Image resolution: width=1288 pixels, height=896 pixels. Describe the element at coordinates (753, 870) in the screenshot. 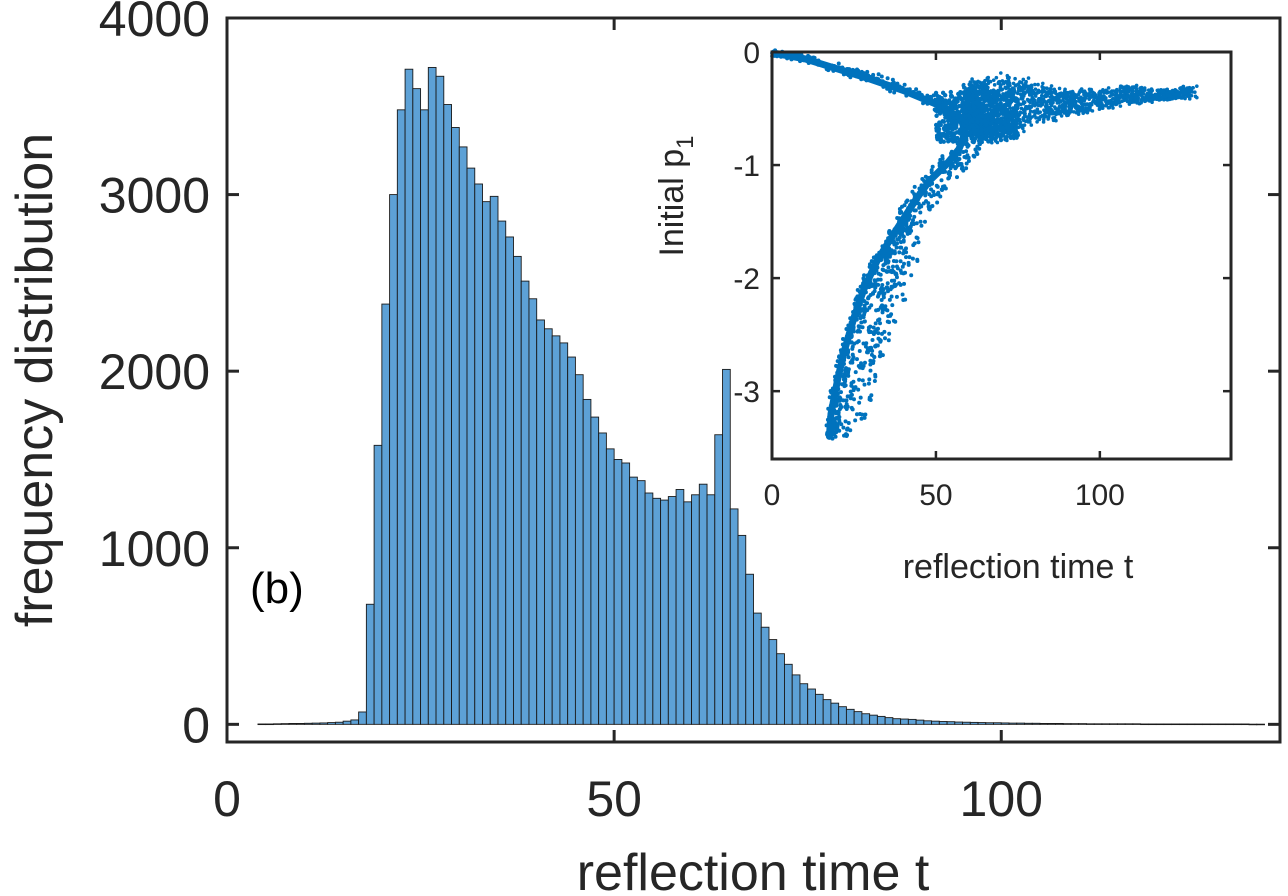

I see `main-x-axis-title: reflection time t` at that location.